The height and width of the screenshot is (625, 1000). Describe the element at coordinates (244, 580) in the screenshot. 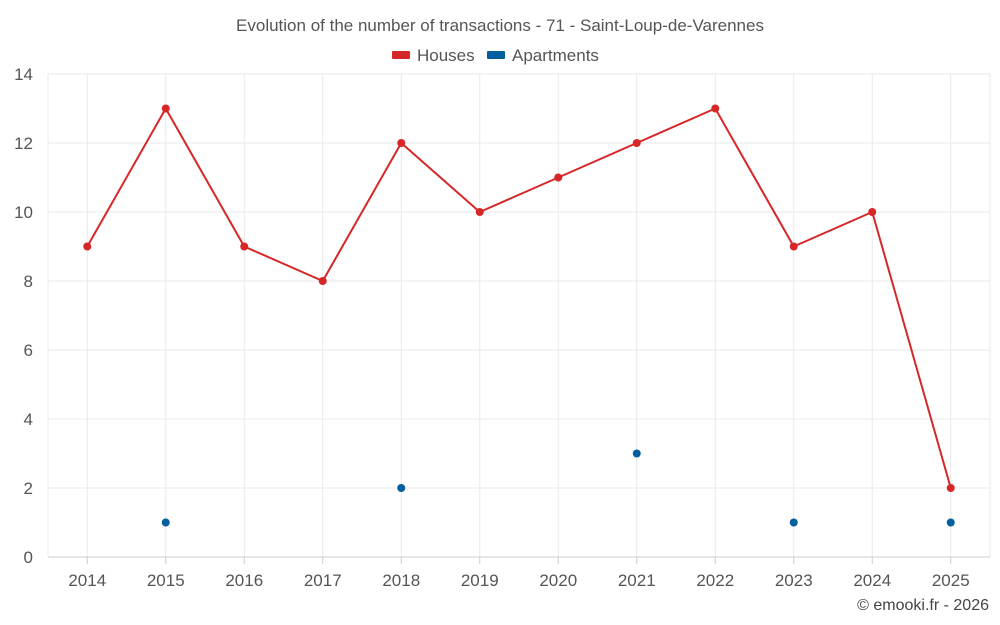

I see `x-tick-label: 2016` at that location.